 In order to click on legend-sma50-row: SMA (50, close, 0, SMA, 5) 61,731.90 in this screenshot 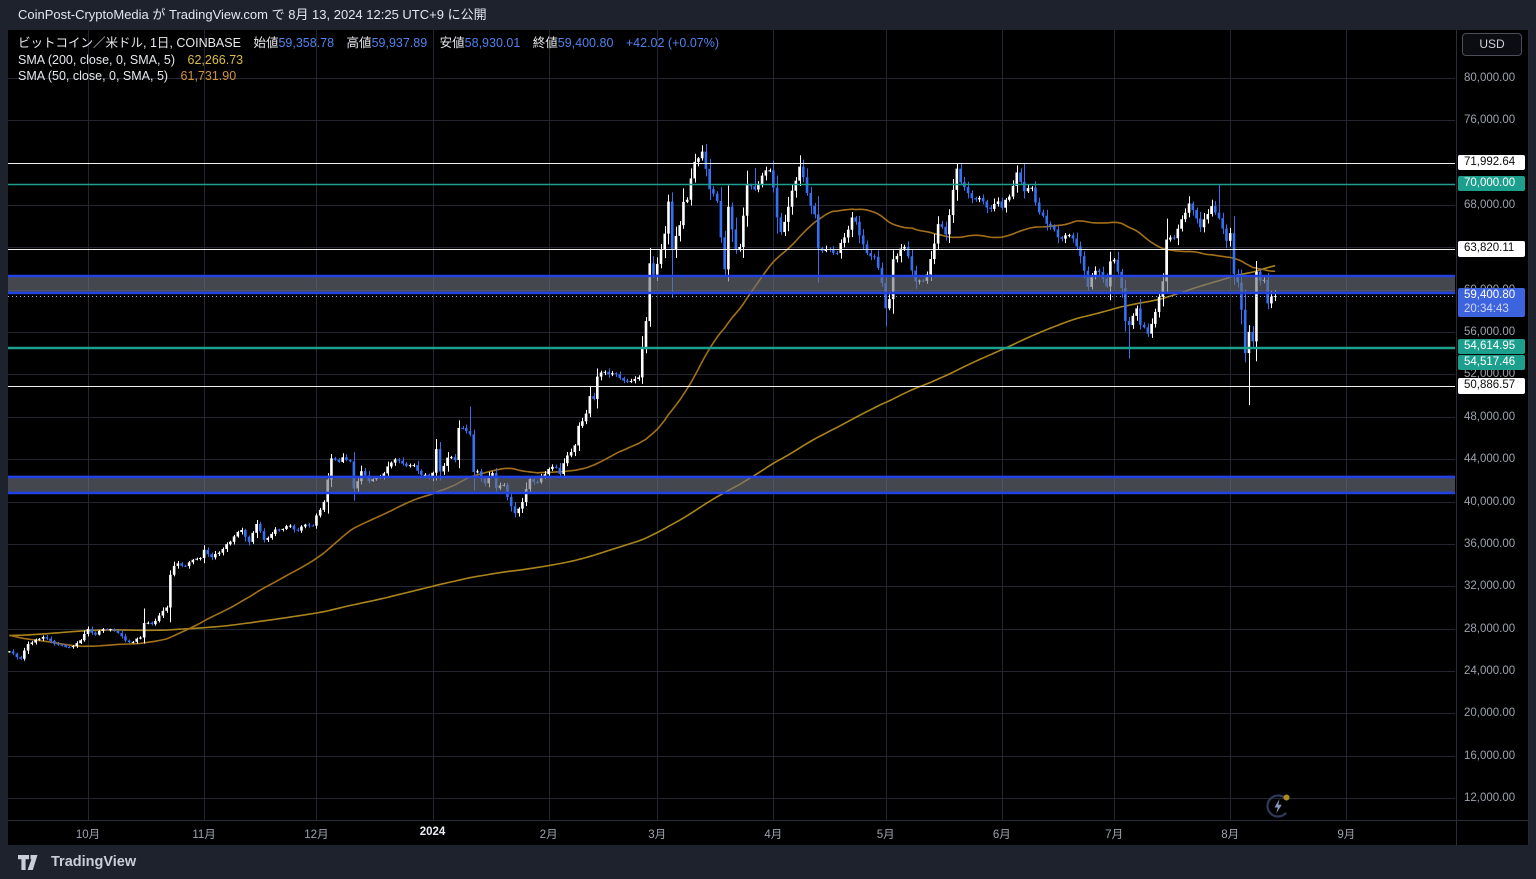, I will do `click(368, 76)`.